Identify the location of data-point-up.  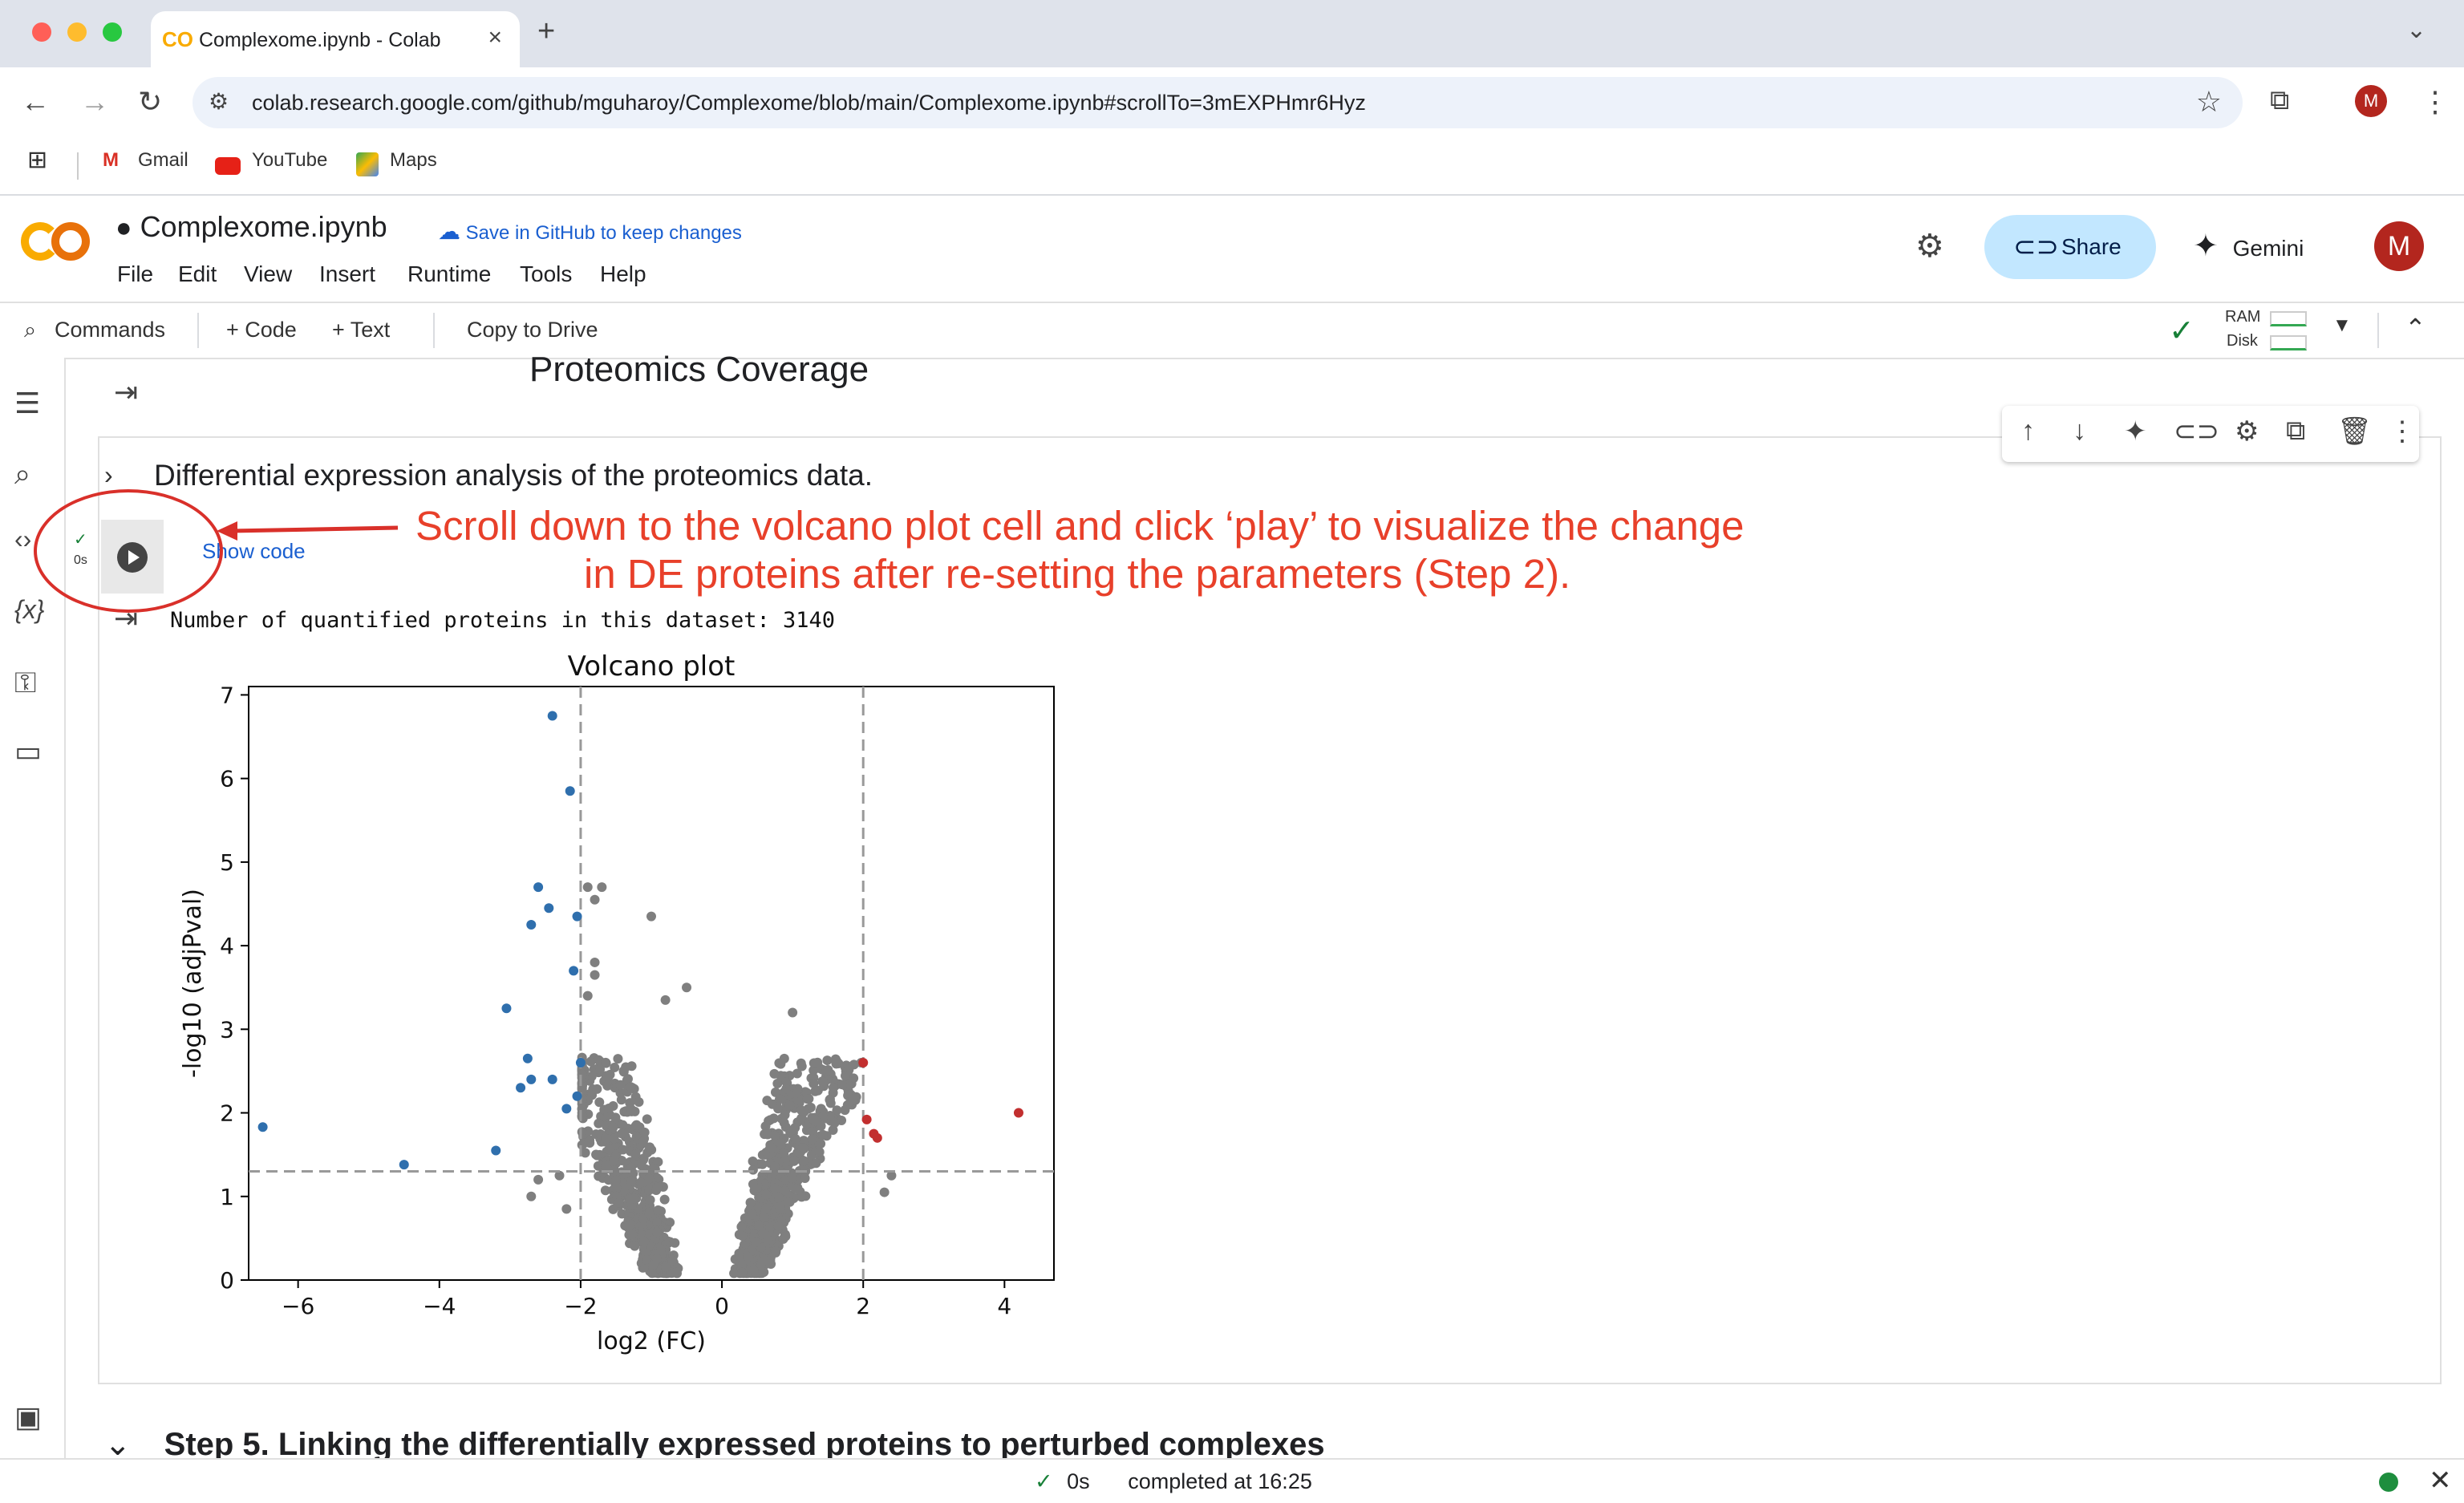
(877, 1138).